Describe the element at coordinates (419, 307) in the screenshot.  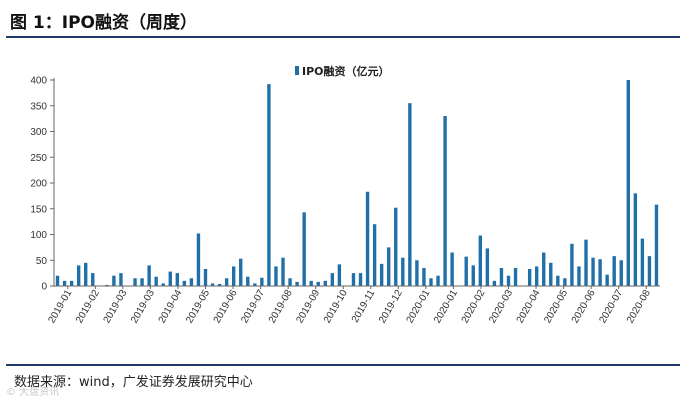
I see `x-tick-label: 2020-01` at that location.